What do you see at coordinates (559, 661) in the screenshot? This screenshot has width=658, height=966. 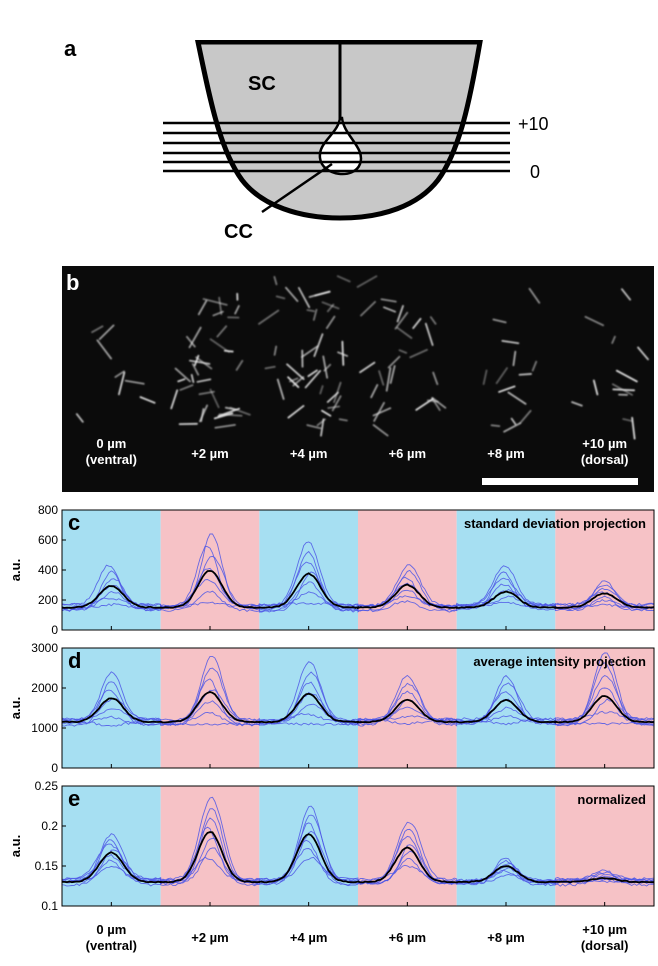 I see `chart-annotation: average intensity projection` at bounding box center [559, 661].